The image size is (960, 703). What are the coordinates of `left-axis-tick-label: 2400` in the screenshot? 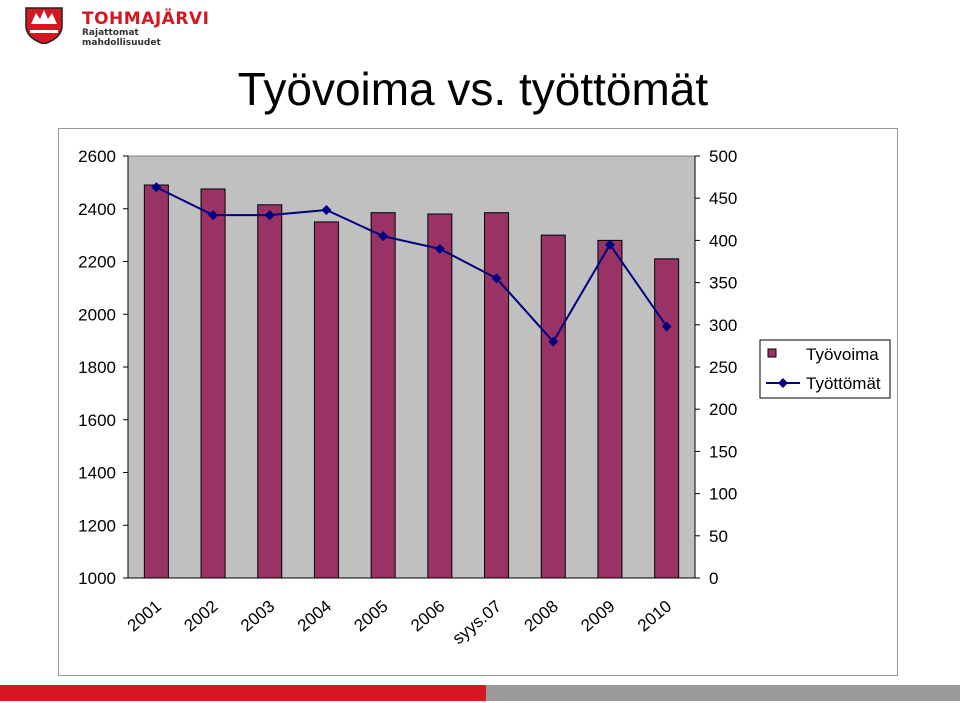 It's located at (97, 209).